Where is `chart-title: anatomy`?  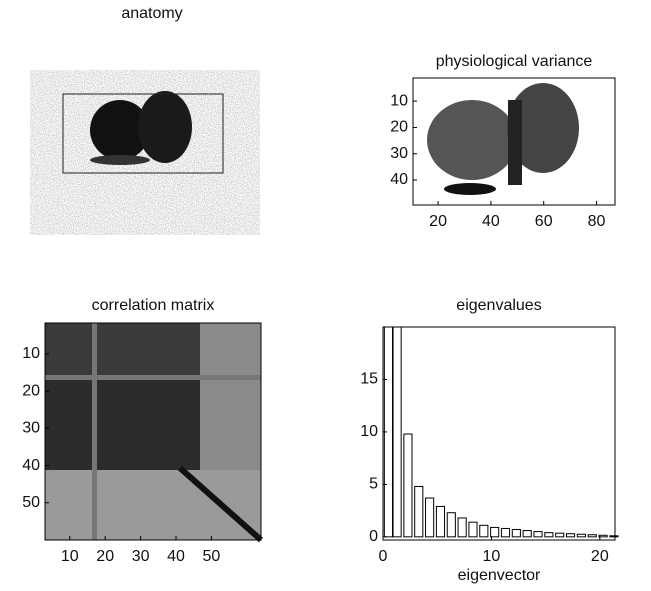
chart-title: anatomy is located at coordinates (151, 13).